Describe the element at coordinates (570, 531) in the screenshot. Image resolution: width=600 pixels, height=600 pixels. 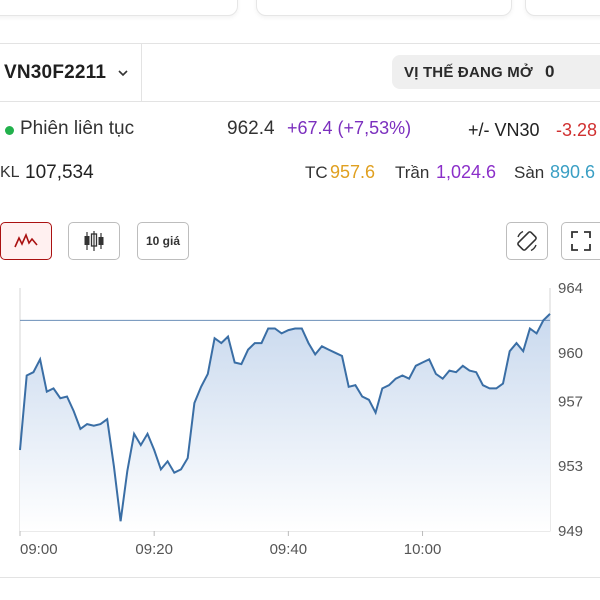
I see `y-tick-label: 949` at that location.